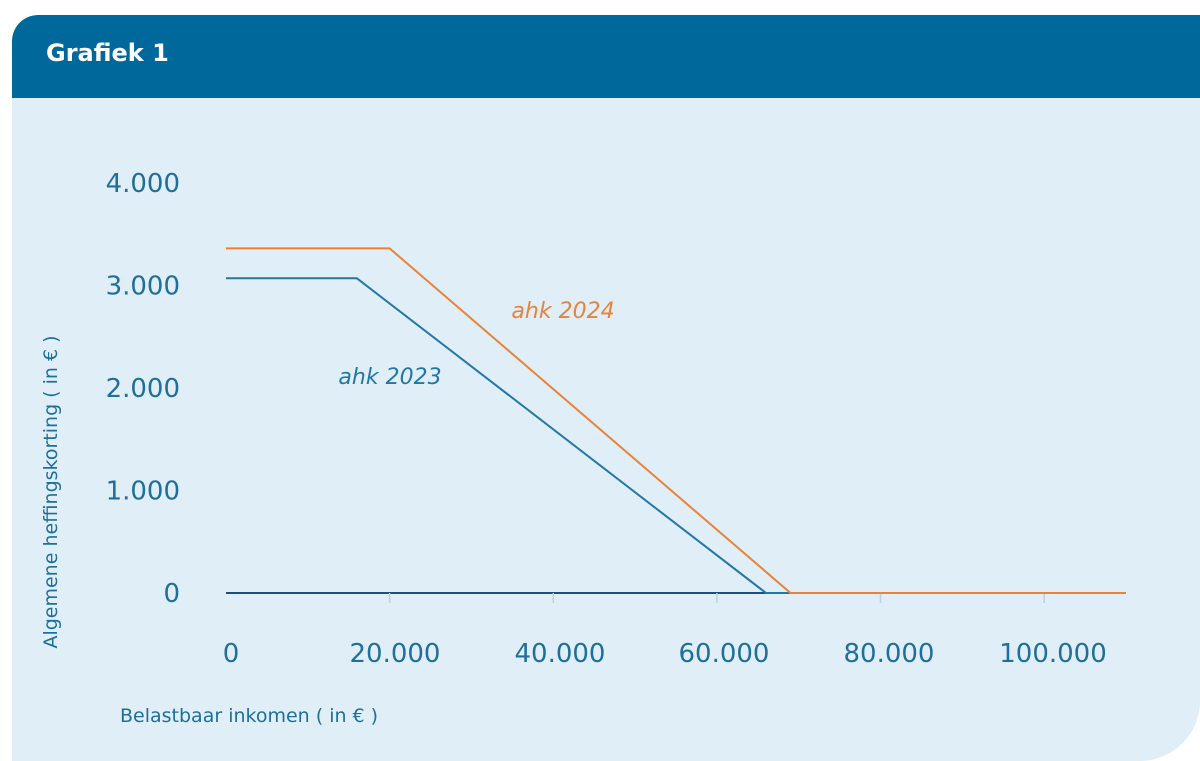 The width and height of the screenshot is (1200, 761). Describe the element at coordinates (724, 654) in the screenshot. I see `x-tick-label: 60.000` at that location.